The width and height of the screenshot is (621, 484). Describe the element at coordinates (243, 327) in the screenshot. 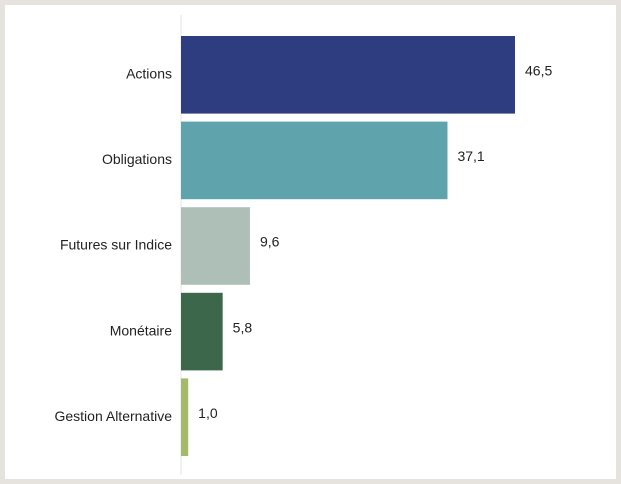

I see `value-label: 5,8` at that location.